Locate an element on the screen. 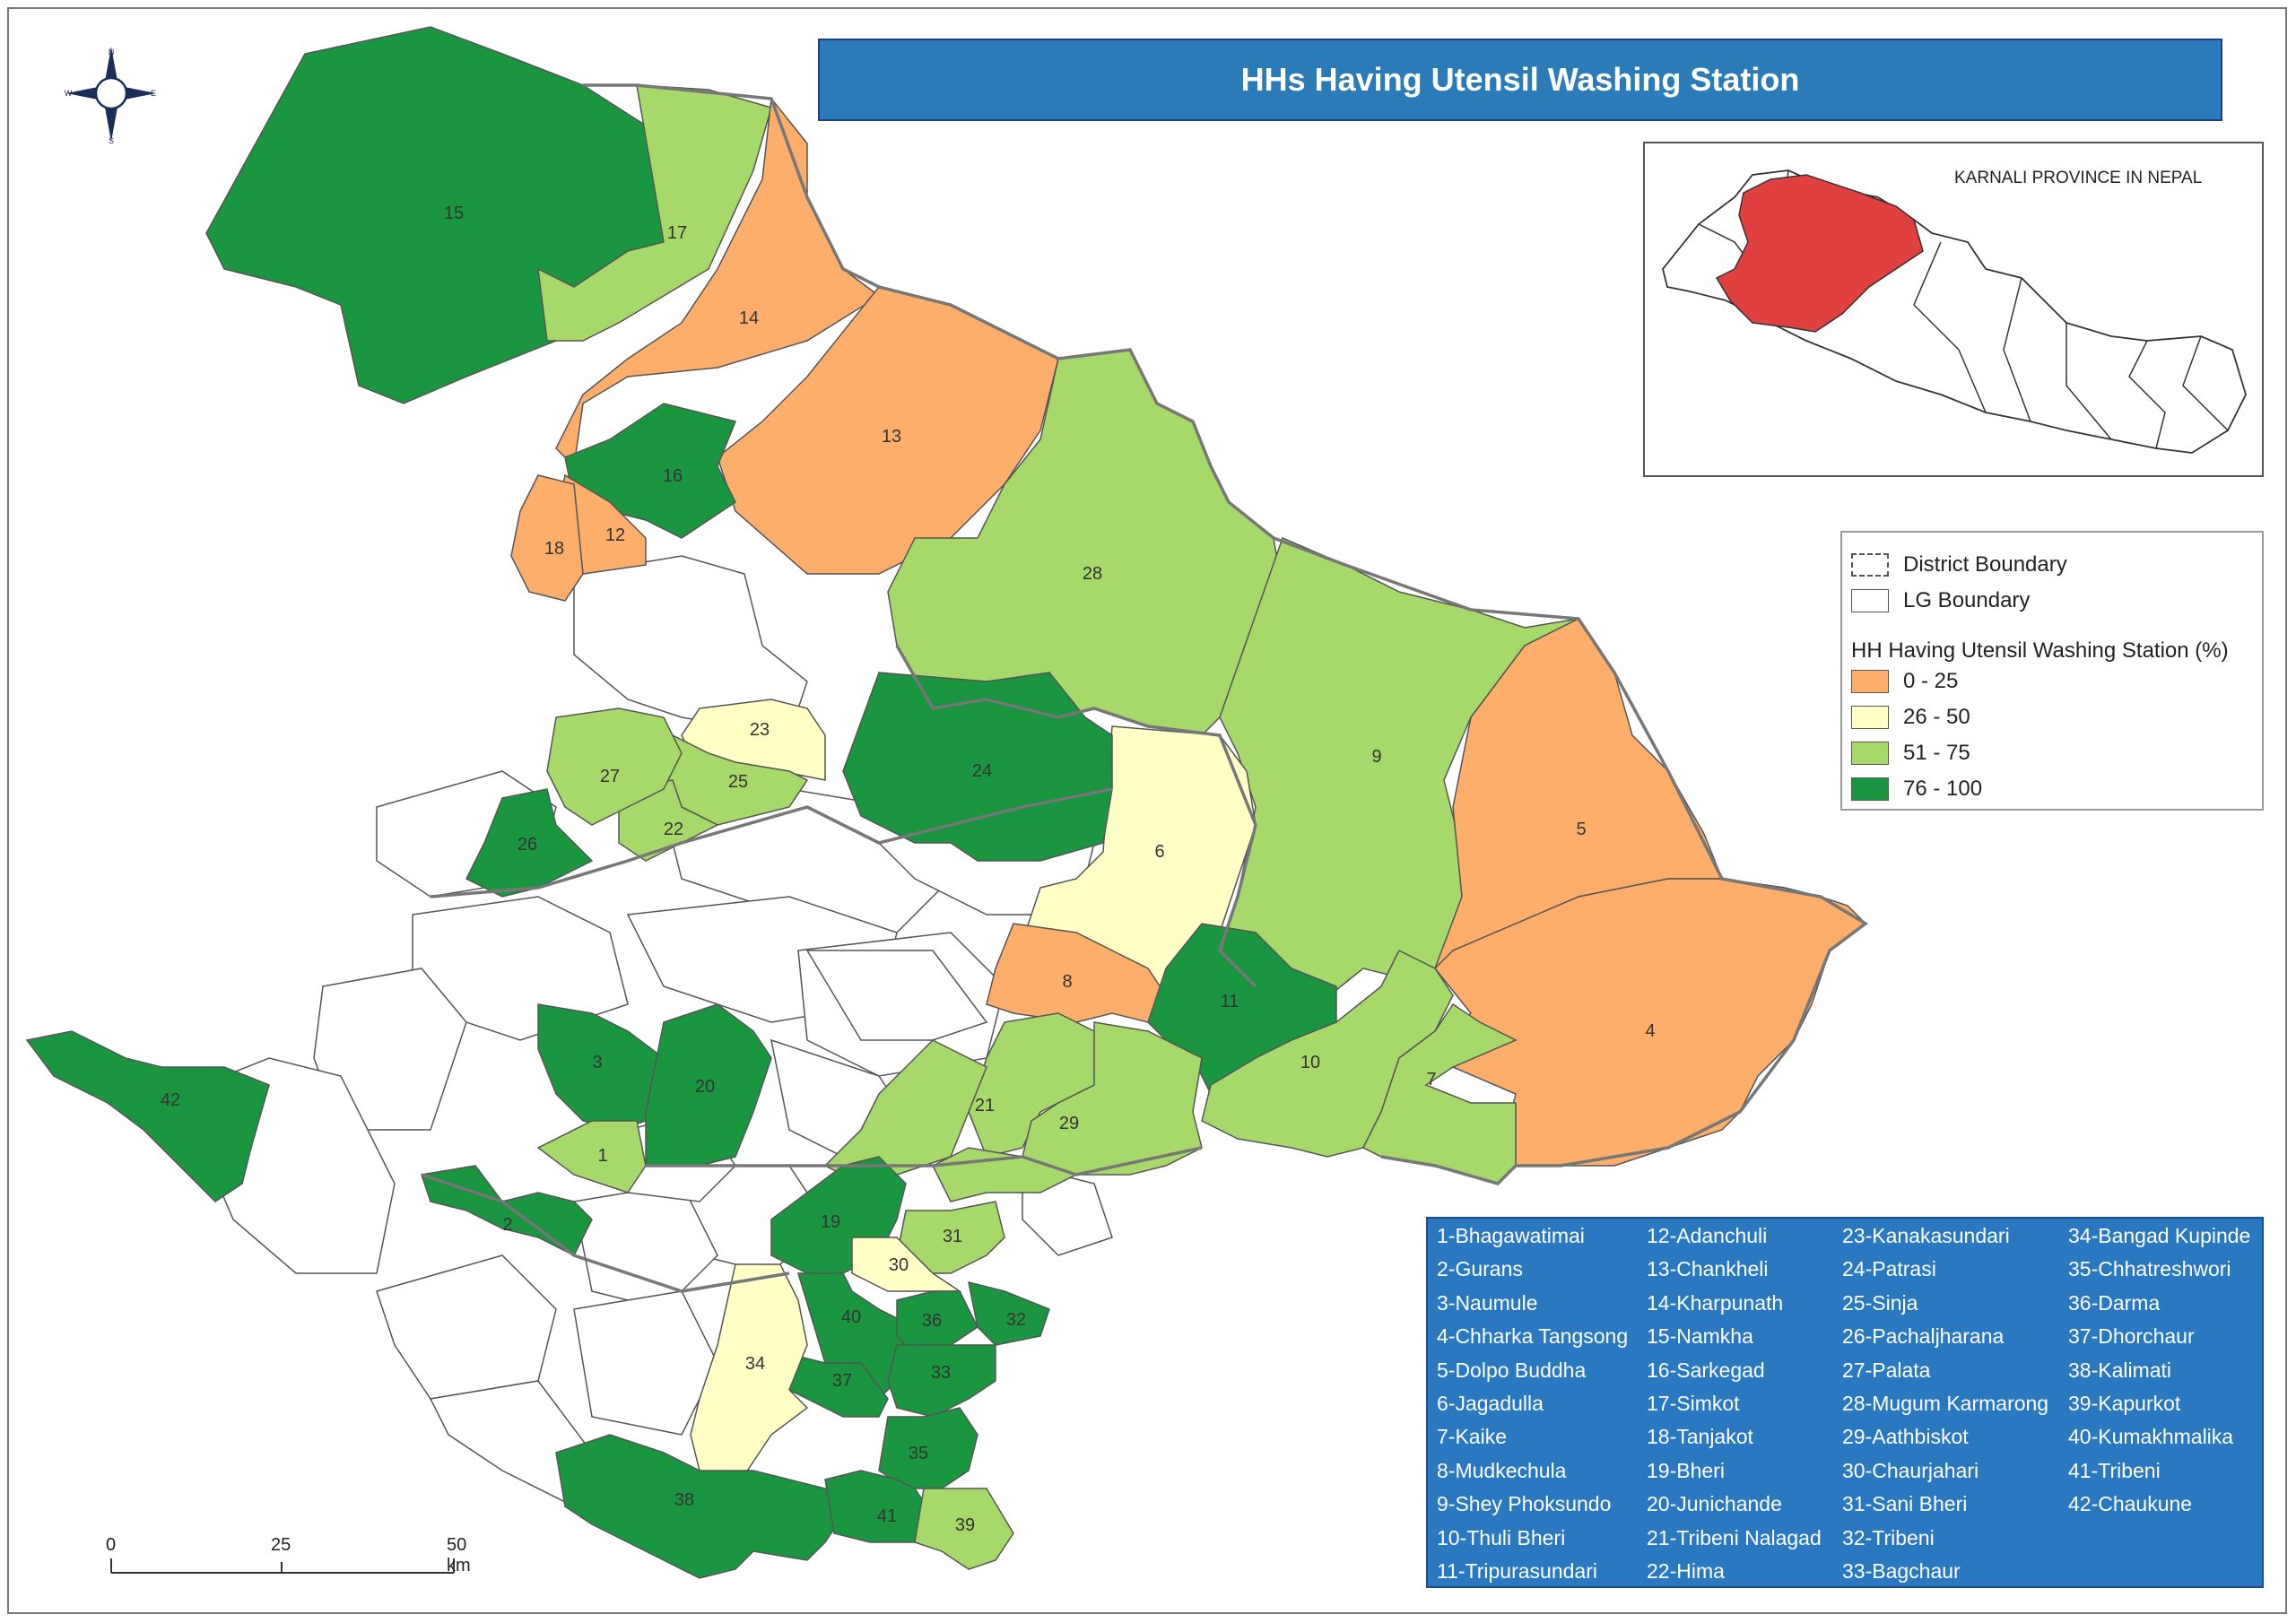 This screenshot has width=2296, height=1623. legend-class-row: 76 - 100 is located at coordinates (1916, 789).